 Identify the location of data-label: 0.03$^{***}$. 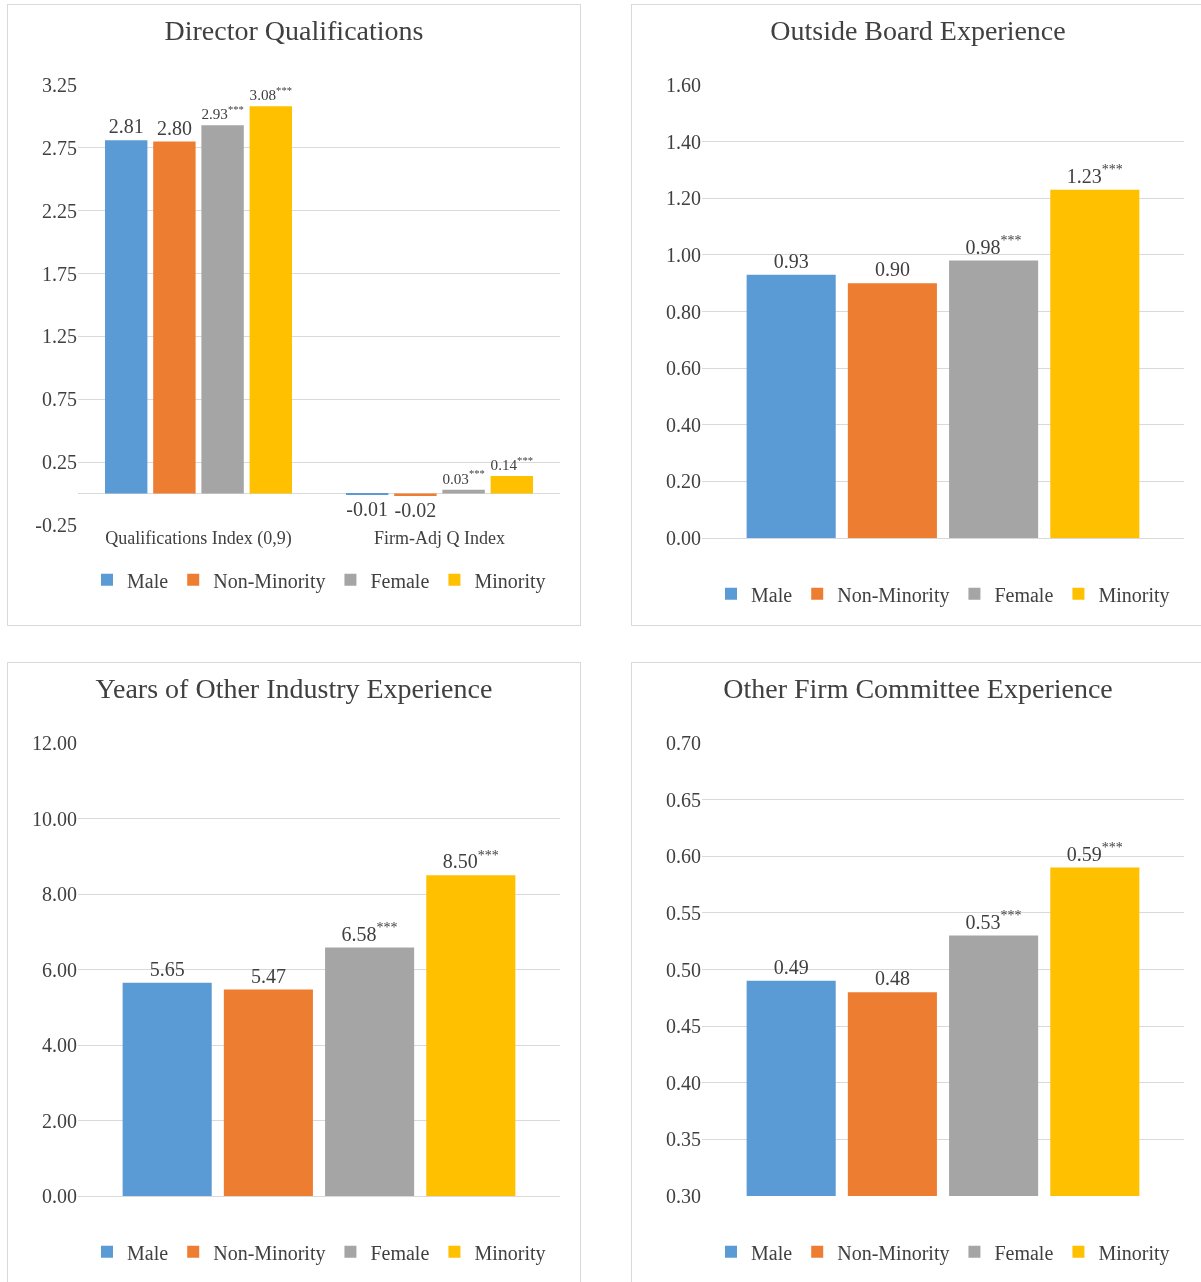
(463, 477).